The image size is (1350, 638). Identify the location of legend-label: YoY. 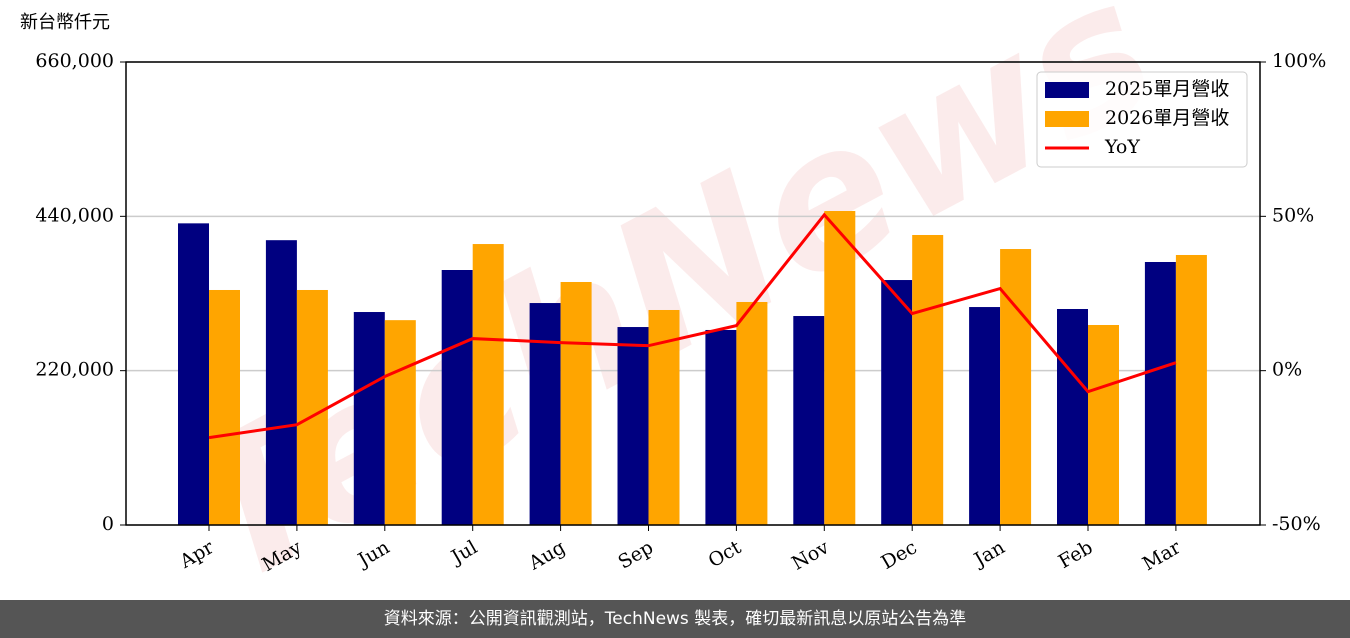
(1122, 147).